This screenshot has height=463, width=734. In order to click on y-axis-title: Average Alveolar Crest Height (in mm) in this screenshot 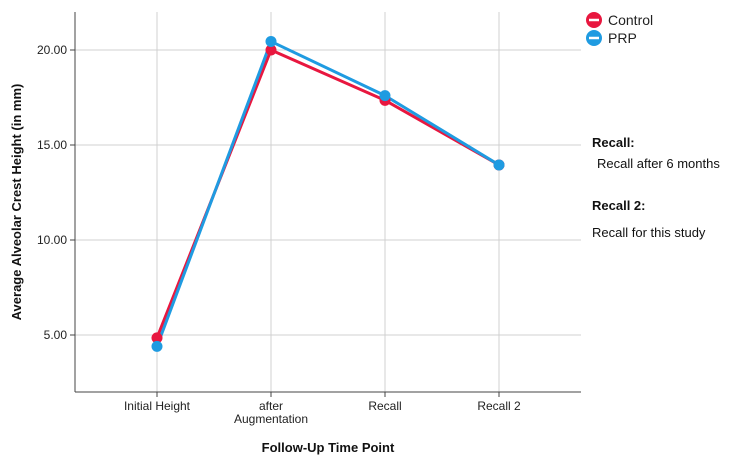, I will do `click(16, 202)`.